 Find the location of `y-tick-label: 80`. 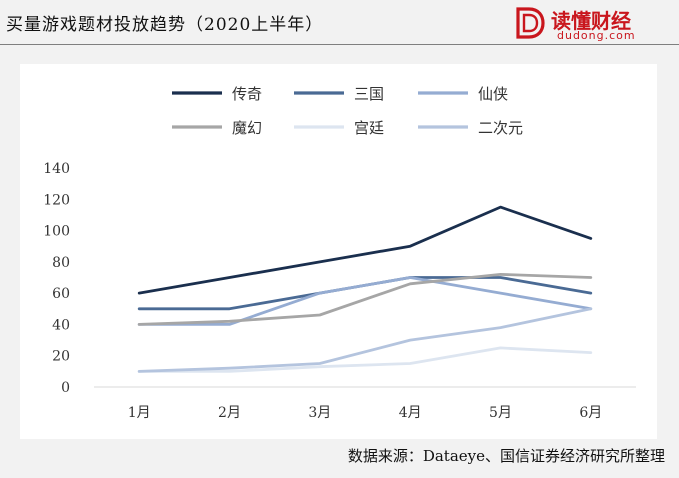

y-tick-label: 80 is located at coordinates (61, 263).